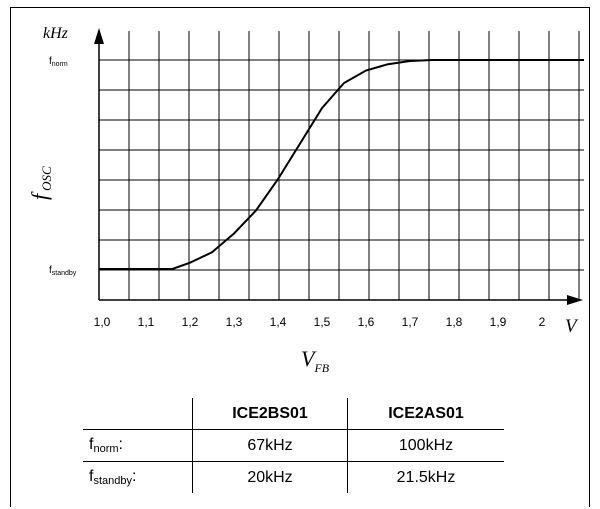 The width and height of the screenshot is (600, 509). What do you see at coordinates (138, 414) in the screenshot?
I see `table-header-empty` at bounding box center [138, 414].